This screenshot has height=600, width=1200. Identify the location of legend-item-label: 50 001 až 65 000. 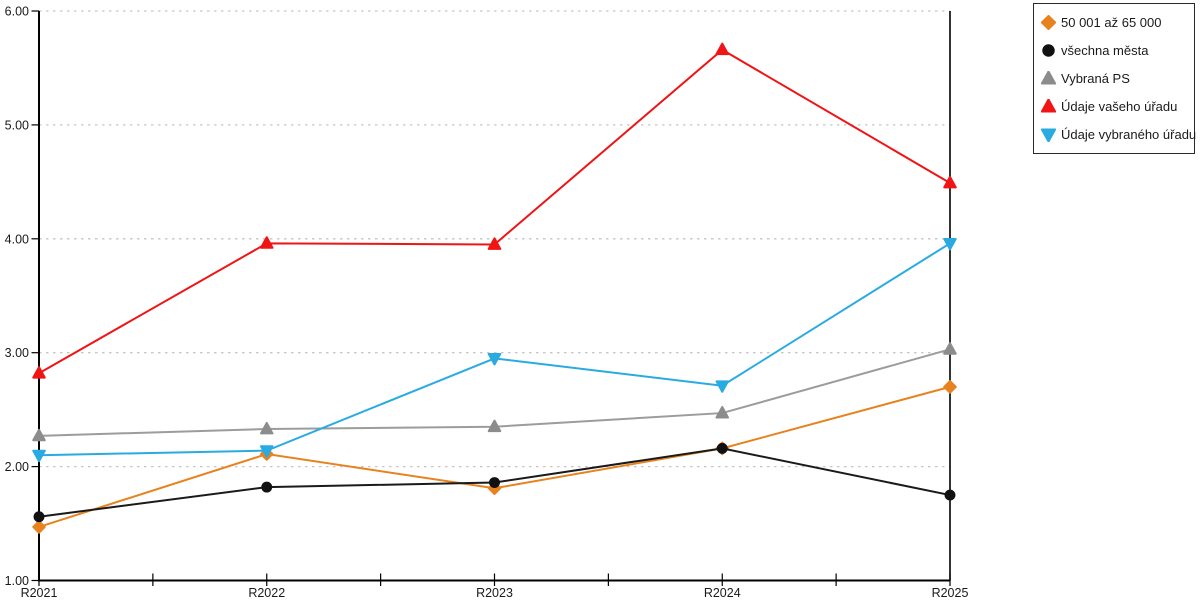
(1111, 22).